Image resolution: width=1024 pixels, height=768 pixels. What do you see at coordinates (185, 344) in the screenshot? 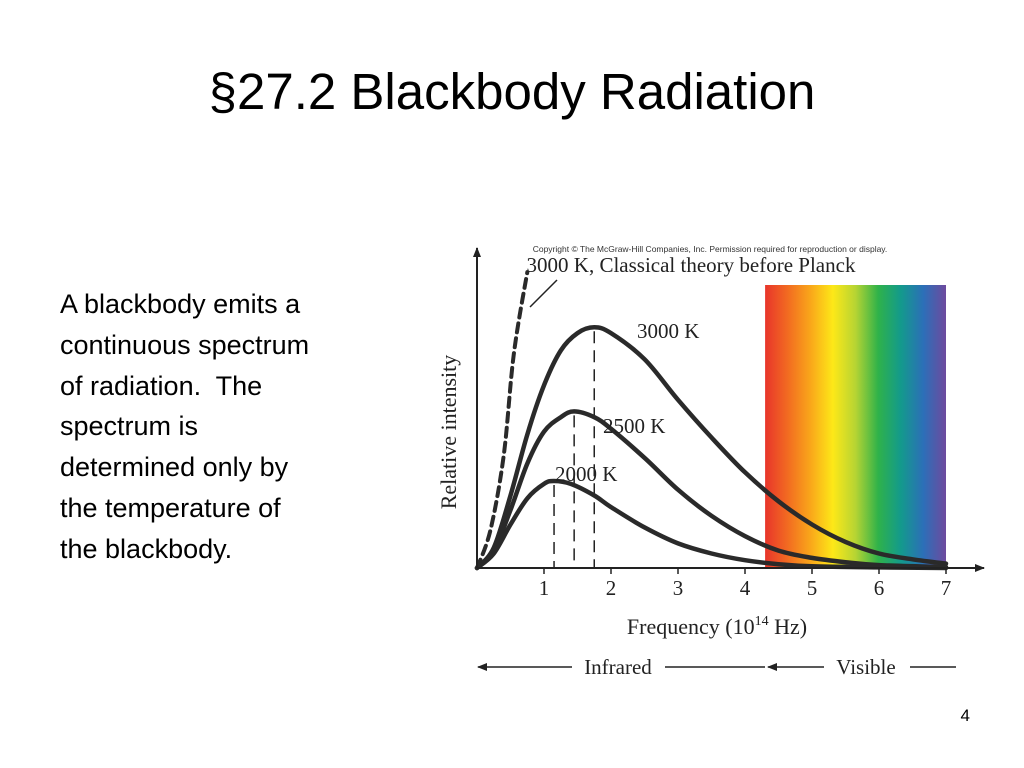
I see `body-line: continuous spectrum` at bounding box center [185, 344].